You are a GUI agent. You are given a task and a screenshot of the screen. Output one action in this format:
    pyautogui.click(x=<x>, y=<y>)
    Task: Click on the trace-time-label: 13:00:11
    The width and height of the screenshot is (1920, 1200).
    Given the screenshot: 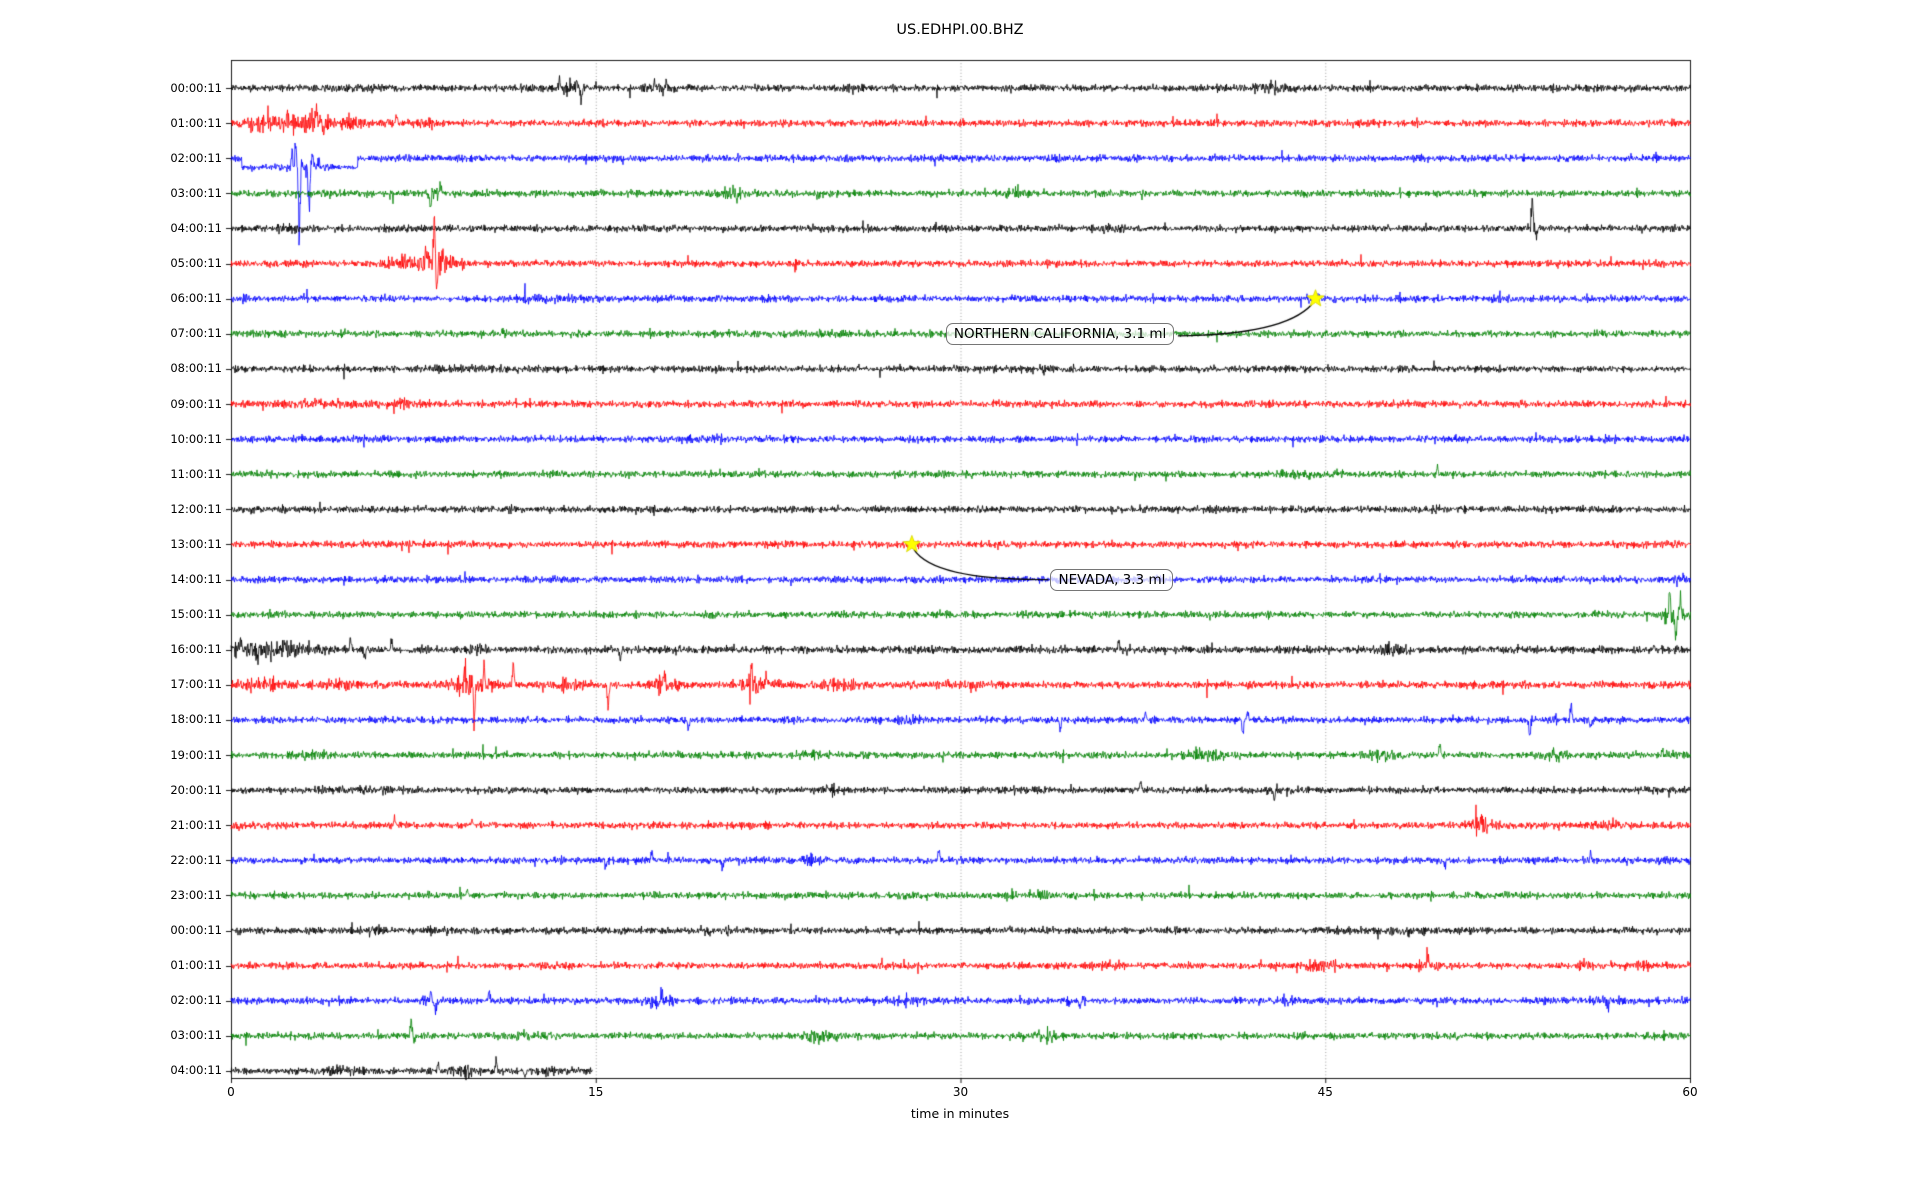 What is the action you would take?
    pyautogui.click(x=196, y=543)
    